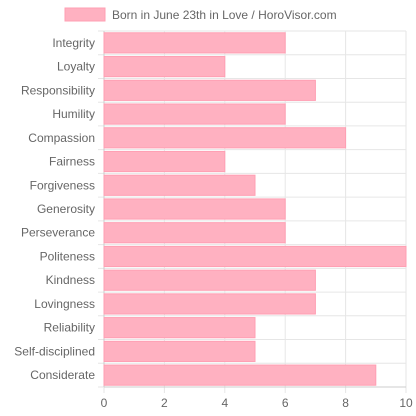 The width and height of the screenshot is (416, 416). What do you see at coordinates (224, 403) in the screenshot?
I see `x-tick-label: 4` at bounding box center [224, 403].